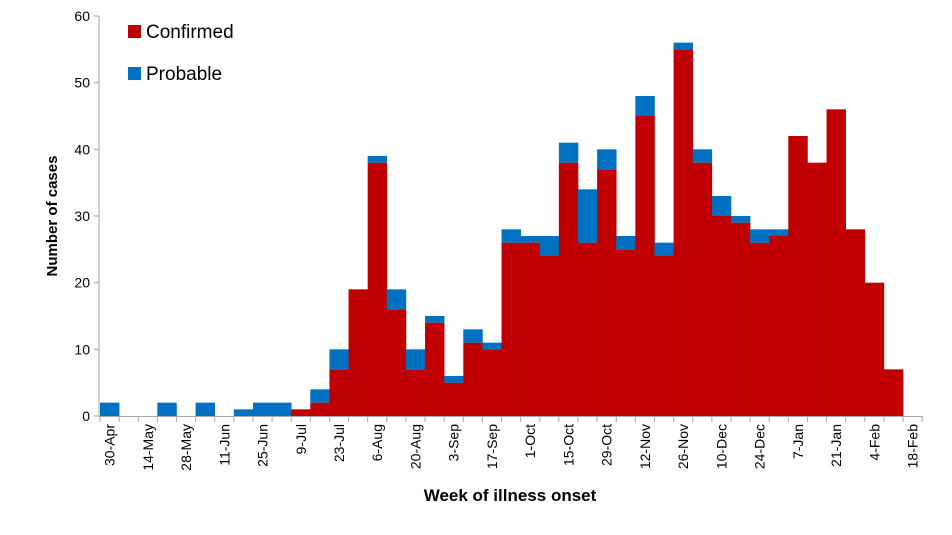 The height and width of the screenshot is (535, 952). What do you see at coordinates (415, 359) in the screenshot?
I see `bar-probable-20-Aug` at bounding box center [415, 359].